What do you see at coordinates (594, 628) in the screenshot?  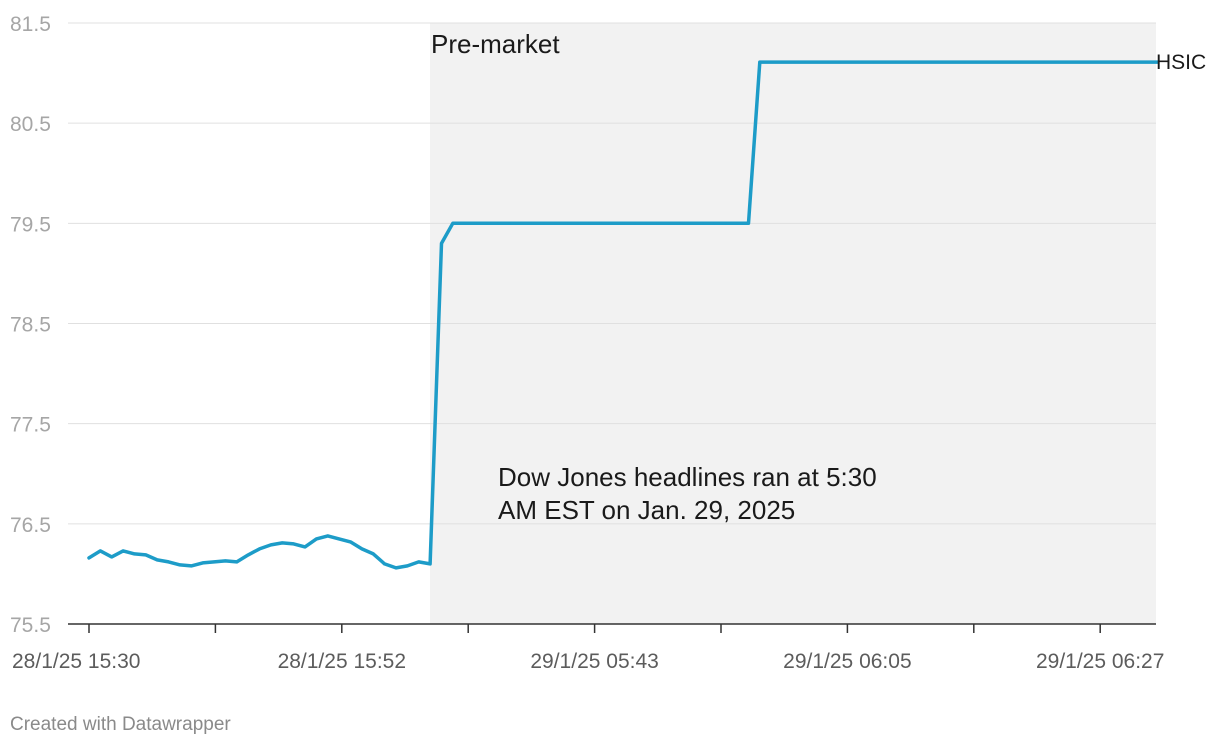 I see `x-axis-ticks` at bounding box center [594, 628].